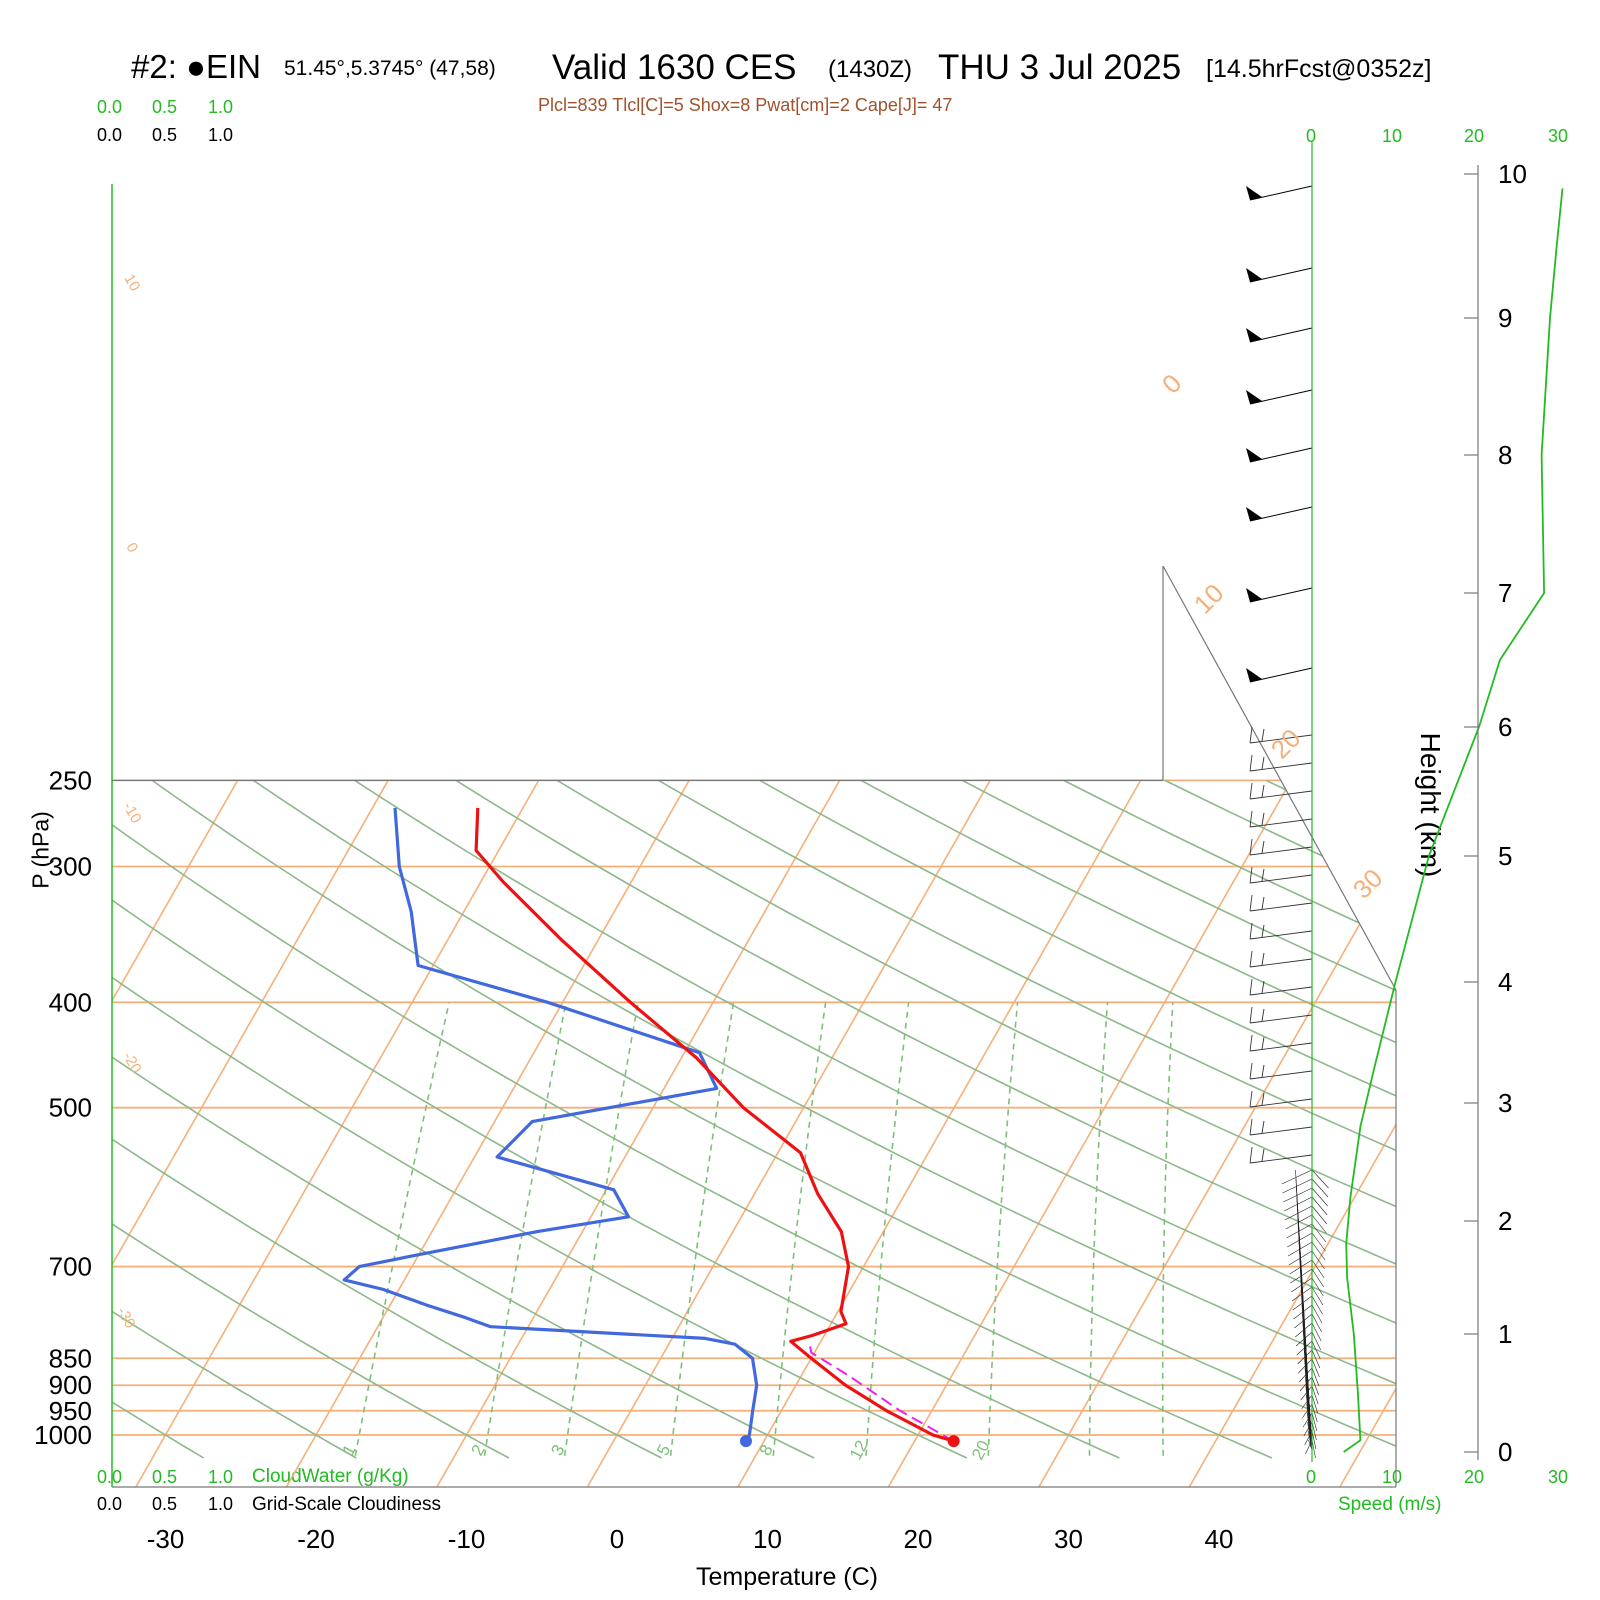 The image size is (1600, 1600). I want to click on pressure-tick-label: 1000, so click(63, 1435).